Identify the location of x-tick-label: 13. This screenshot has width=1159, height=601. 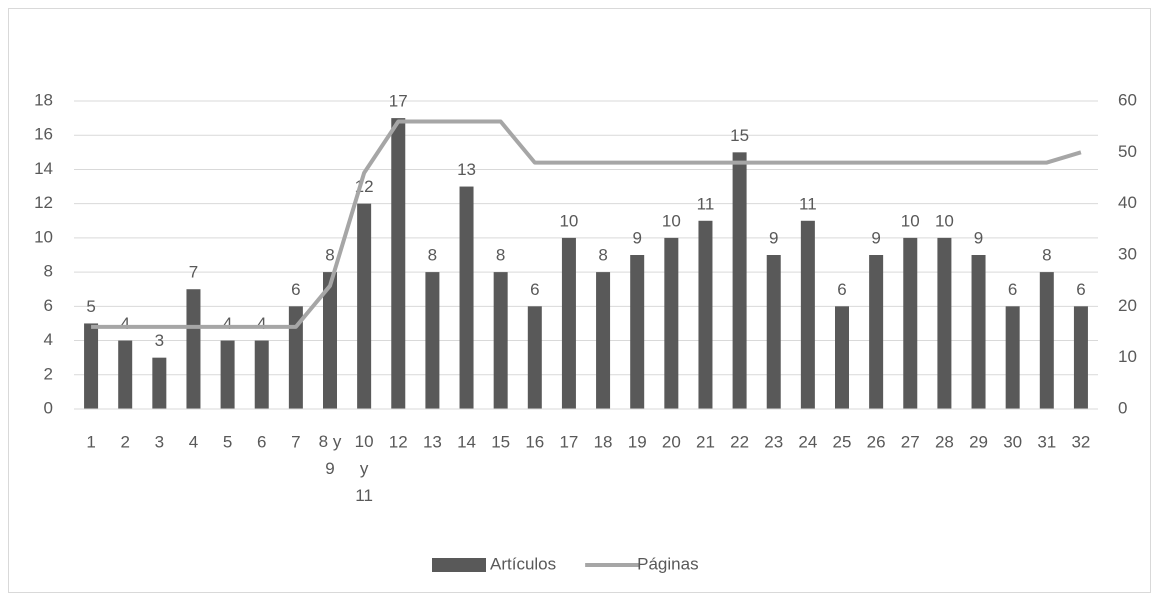
(432, 441).